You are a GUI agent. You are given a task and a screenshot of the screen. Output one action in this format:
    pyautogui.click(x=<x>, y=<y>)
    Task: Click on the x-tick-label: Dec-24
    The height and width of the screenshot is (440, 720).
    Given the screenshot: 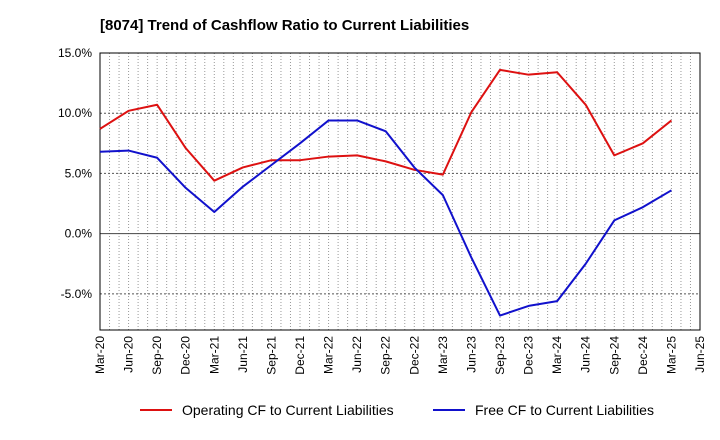 What is the action you would take?
    pyautogui.click(x=643, y=355)
    